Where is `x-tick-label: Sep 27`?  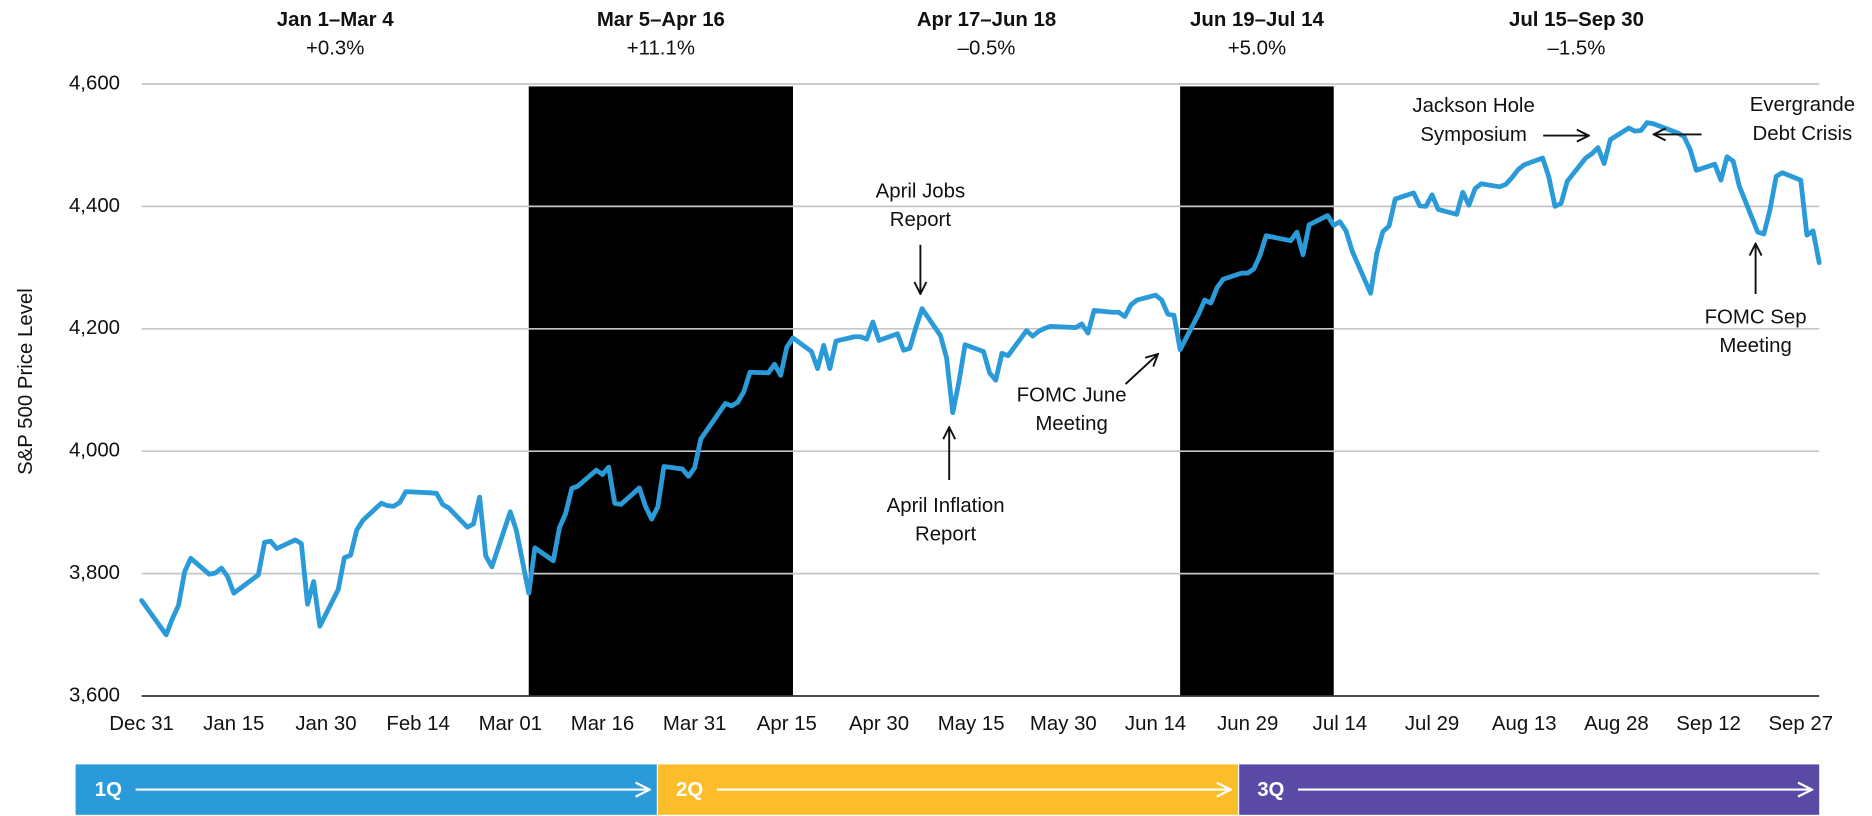
x-tick-label: Sep 27 is located at coordinates (1800, 724).